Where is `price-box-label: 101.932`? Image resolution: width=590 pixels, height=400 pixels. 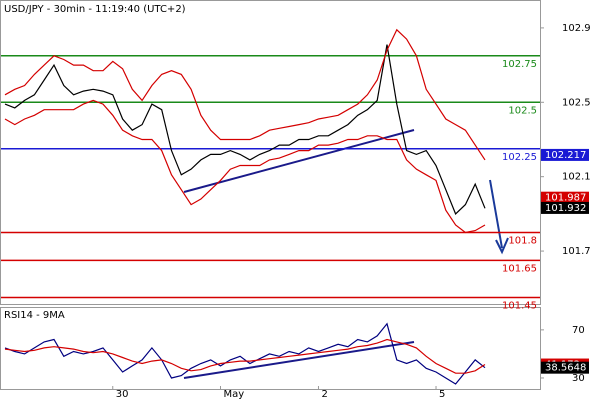
price-box-label: 101.932 is located at coordinates (565, 208).